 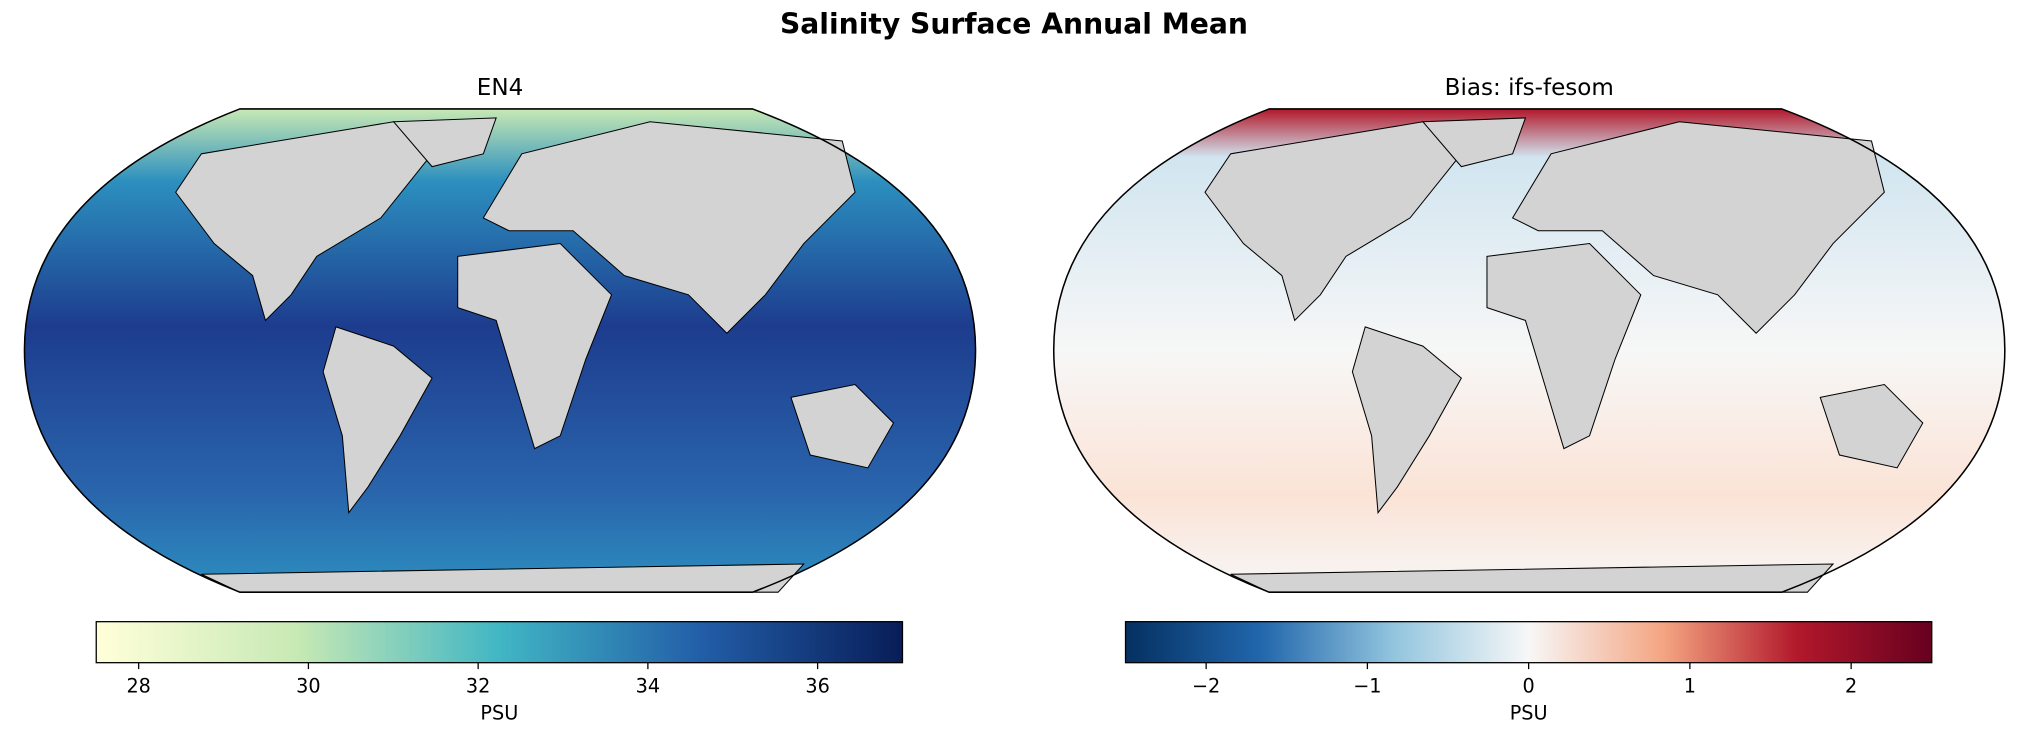 What do you see at coordinates (1529, 88) in the screenshot?
I see `panel-title: Bias: ifs-fesom` at bounding box center [1529, 88].